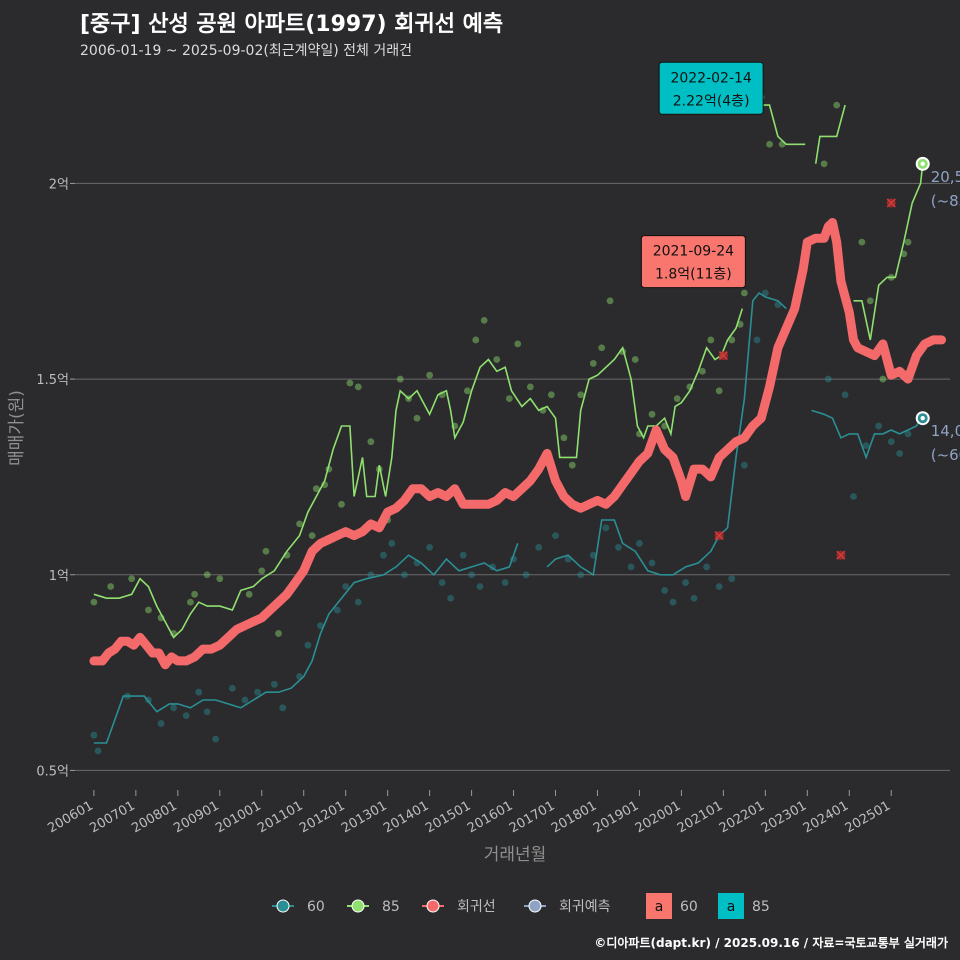  I want to click on legend-label: 회귀예측, so click(585, 907).